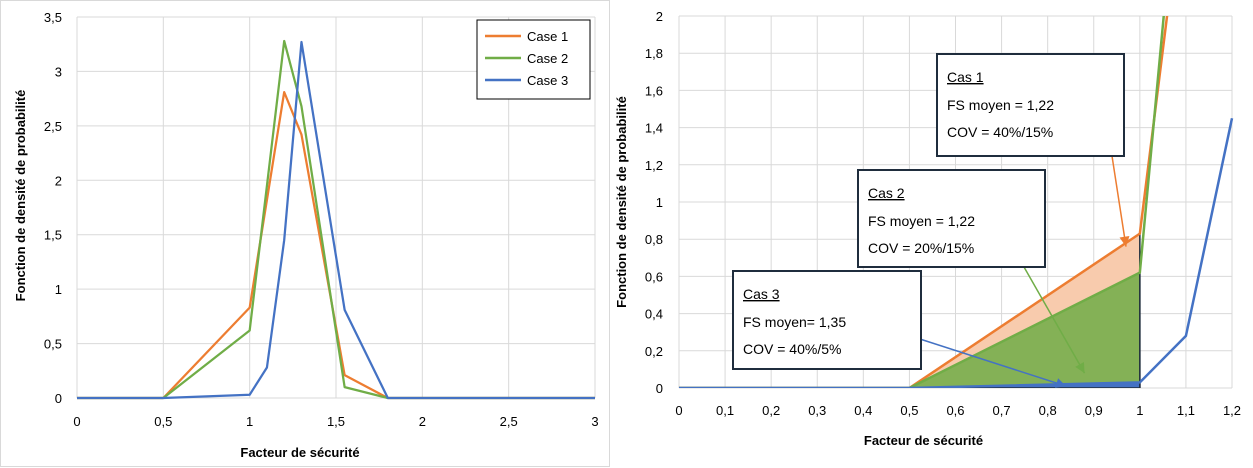 Image resolution: width=1253 pixels, height=468 pixels. I want to click on x-tick-label: 0,9, so click(1094, 410).